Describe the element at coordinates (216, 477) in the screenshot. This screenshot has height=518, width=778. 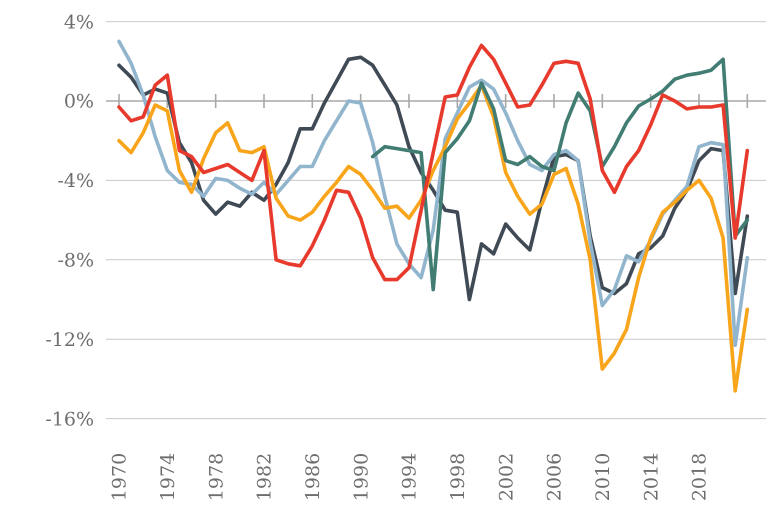
I see `x-axis-tick-label: 1978` at that location.